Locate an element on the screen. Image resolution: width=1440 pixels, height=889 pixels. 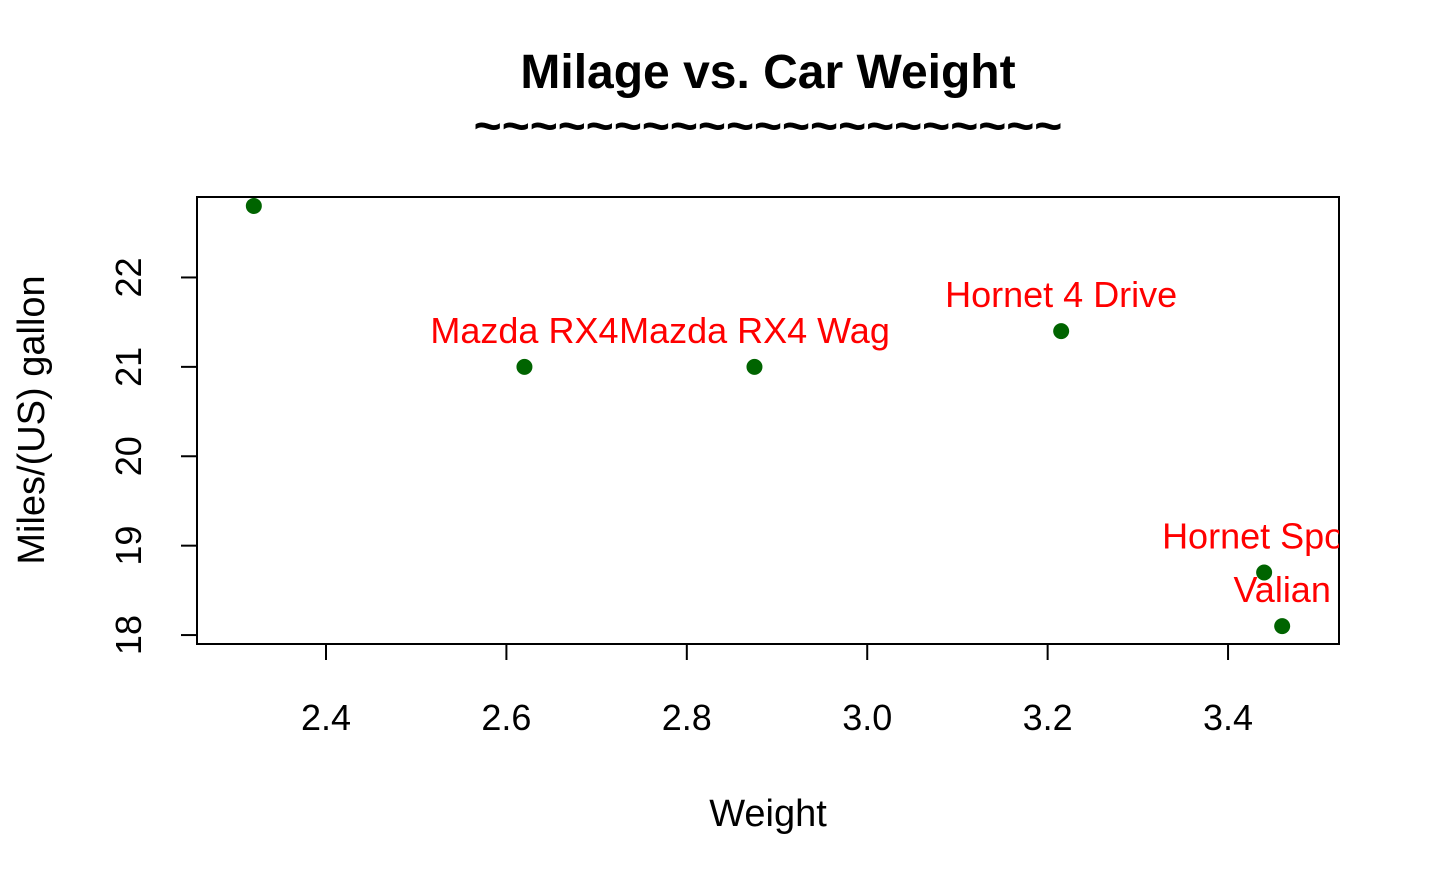
chart-subtitle: ~~~~~~~~~~~~~~~~~~~~~ is located at coordinates (768, 126).